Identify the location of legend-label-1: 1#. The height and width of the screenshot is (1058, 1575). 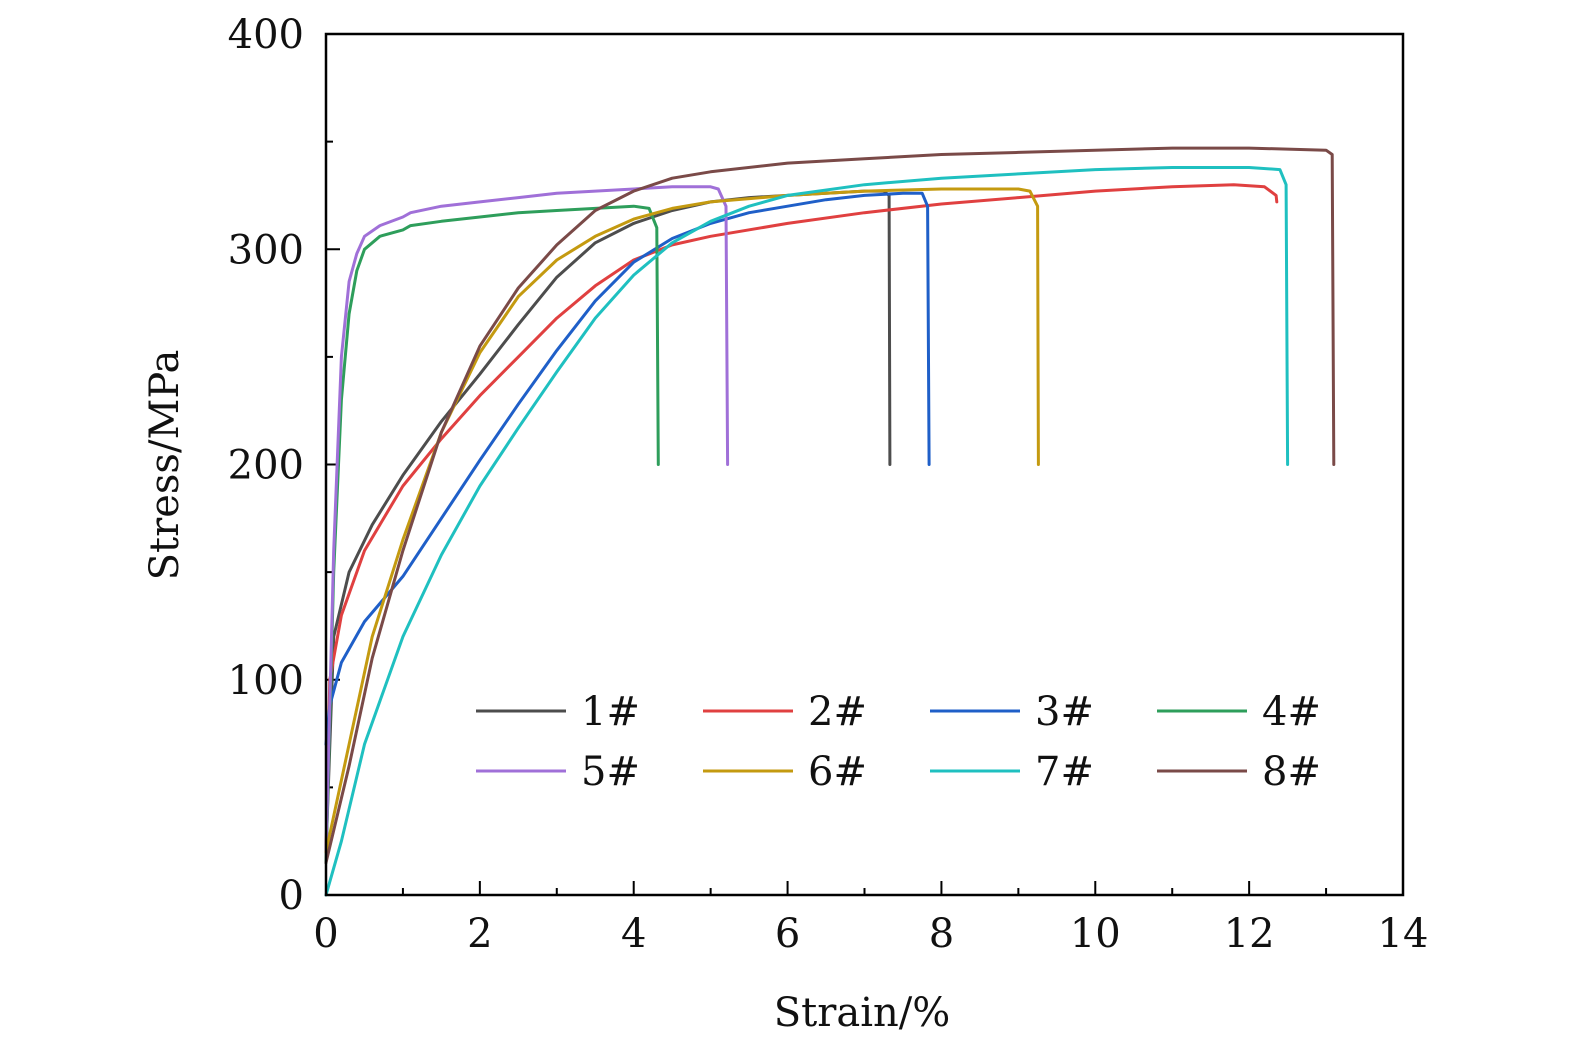
(610, 712).